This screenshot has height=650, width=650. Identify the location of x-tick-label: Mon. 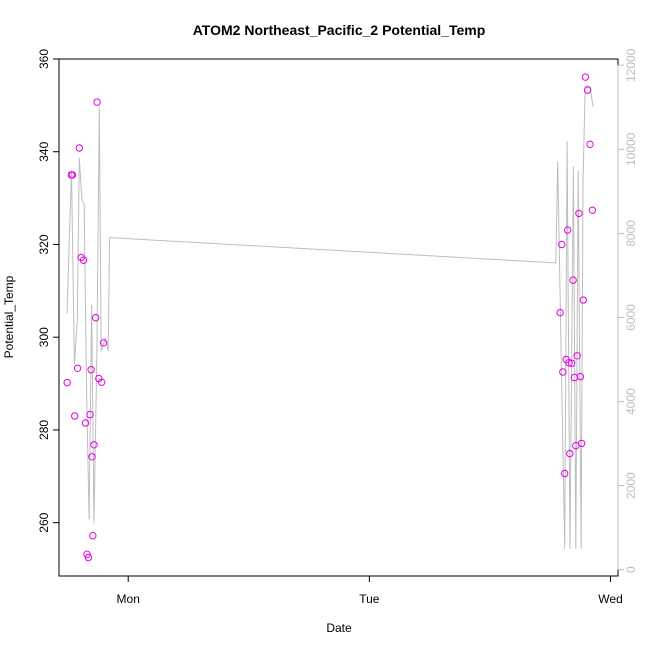
(128, 599).